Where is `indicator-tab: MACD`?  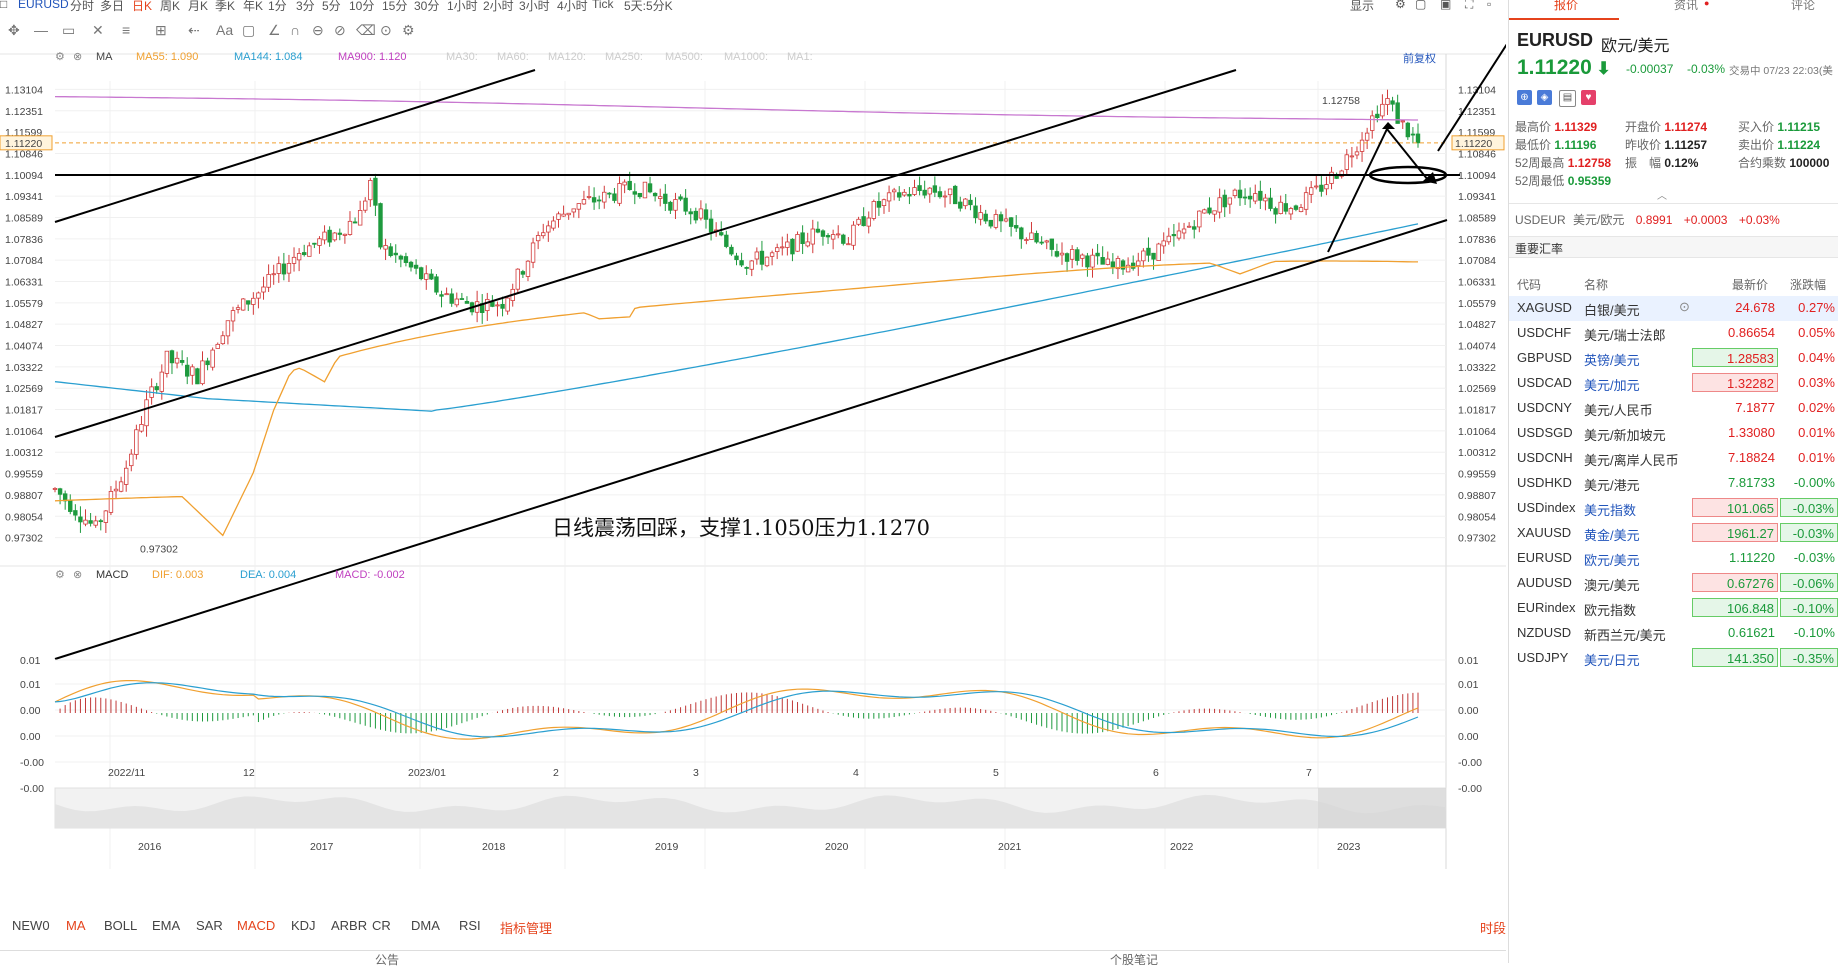
indicator-tab: MACD is located at coordinates (256, 925).